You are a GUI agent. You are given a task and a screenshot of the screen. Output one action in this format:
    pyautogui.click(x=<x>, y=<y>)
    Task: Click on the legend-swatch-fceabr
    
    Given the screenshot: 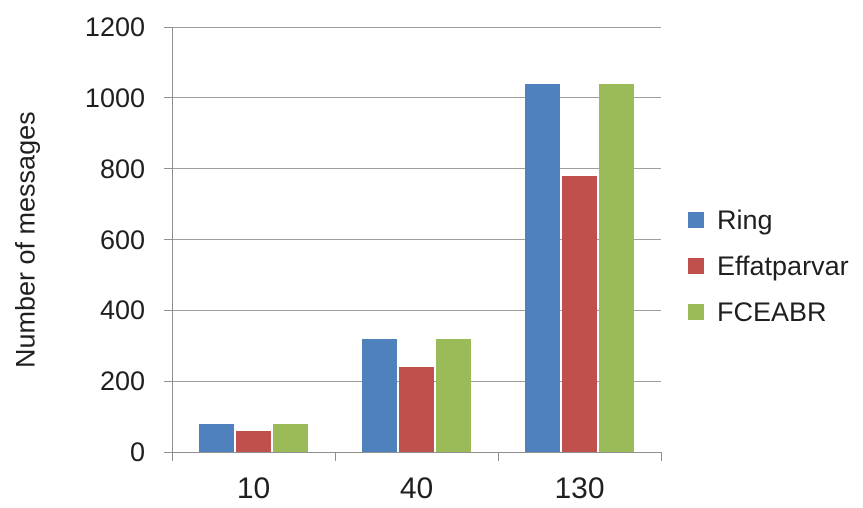 What is the action you would take?
    pyautogui.click(x=696, y=312)
    